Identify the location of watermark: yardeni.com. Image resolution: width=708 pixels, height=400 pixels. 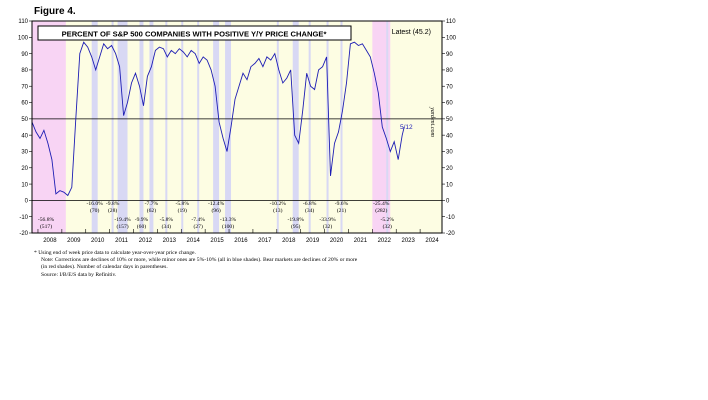
(432, 121).